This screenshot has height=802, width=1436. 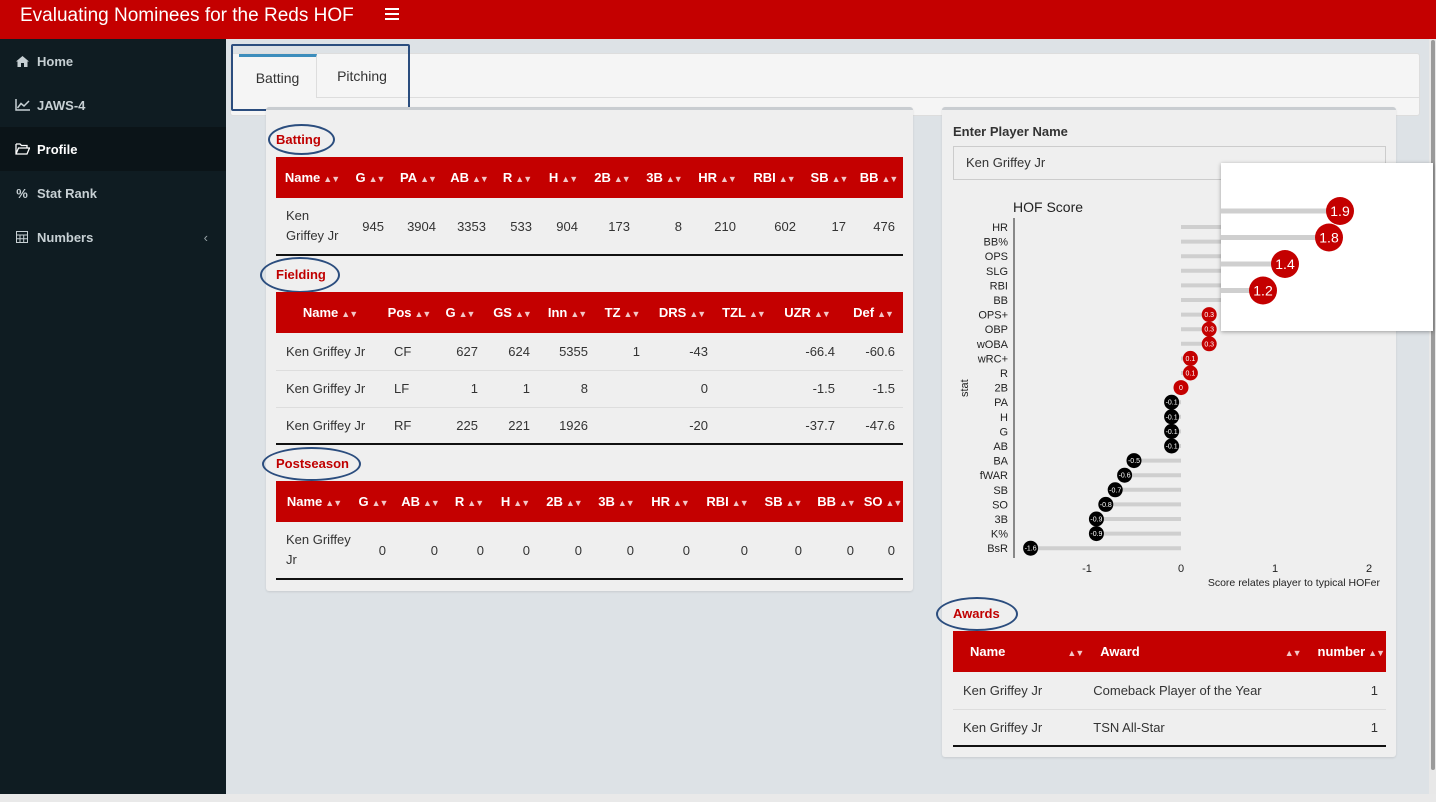 I want to click on line-chart-icon, so click(x=22, y=105).